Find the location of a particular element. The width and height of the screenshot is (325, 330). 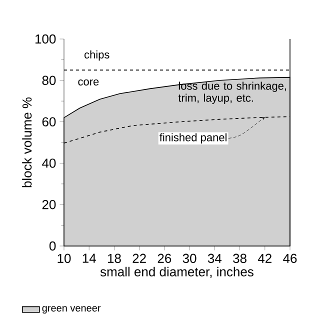

y-tick-label: 0 is located at coordinates (52, 246).